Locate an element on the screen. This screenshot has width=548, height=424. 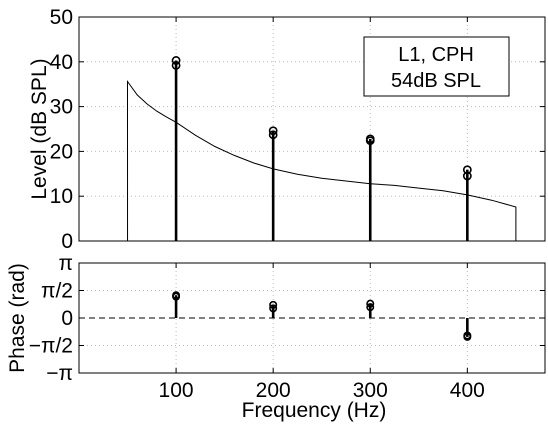
phase-y-tick-label: −π is located at coordinates (59, 373).